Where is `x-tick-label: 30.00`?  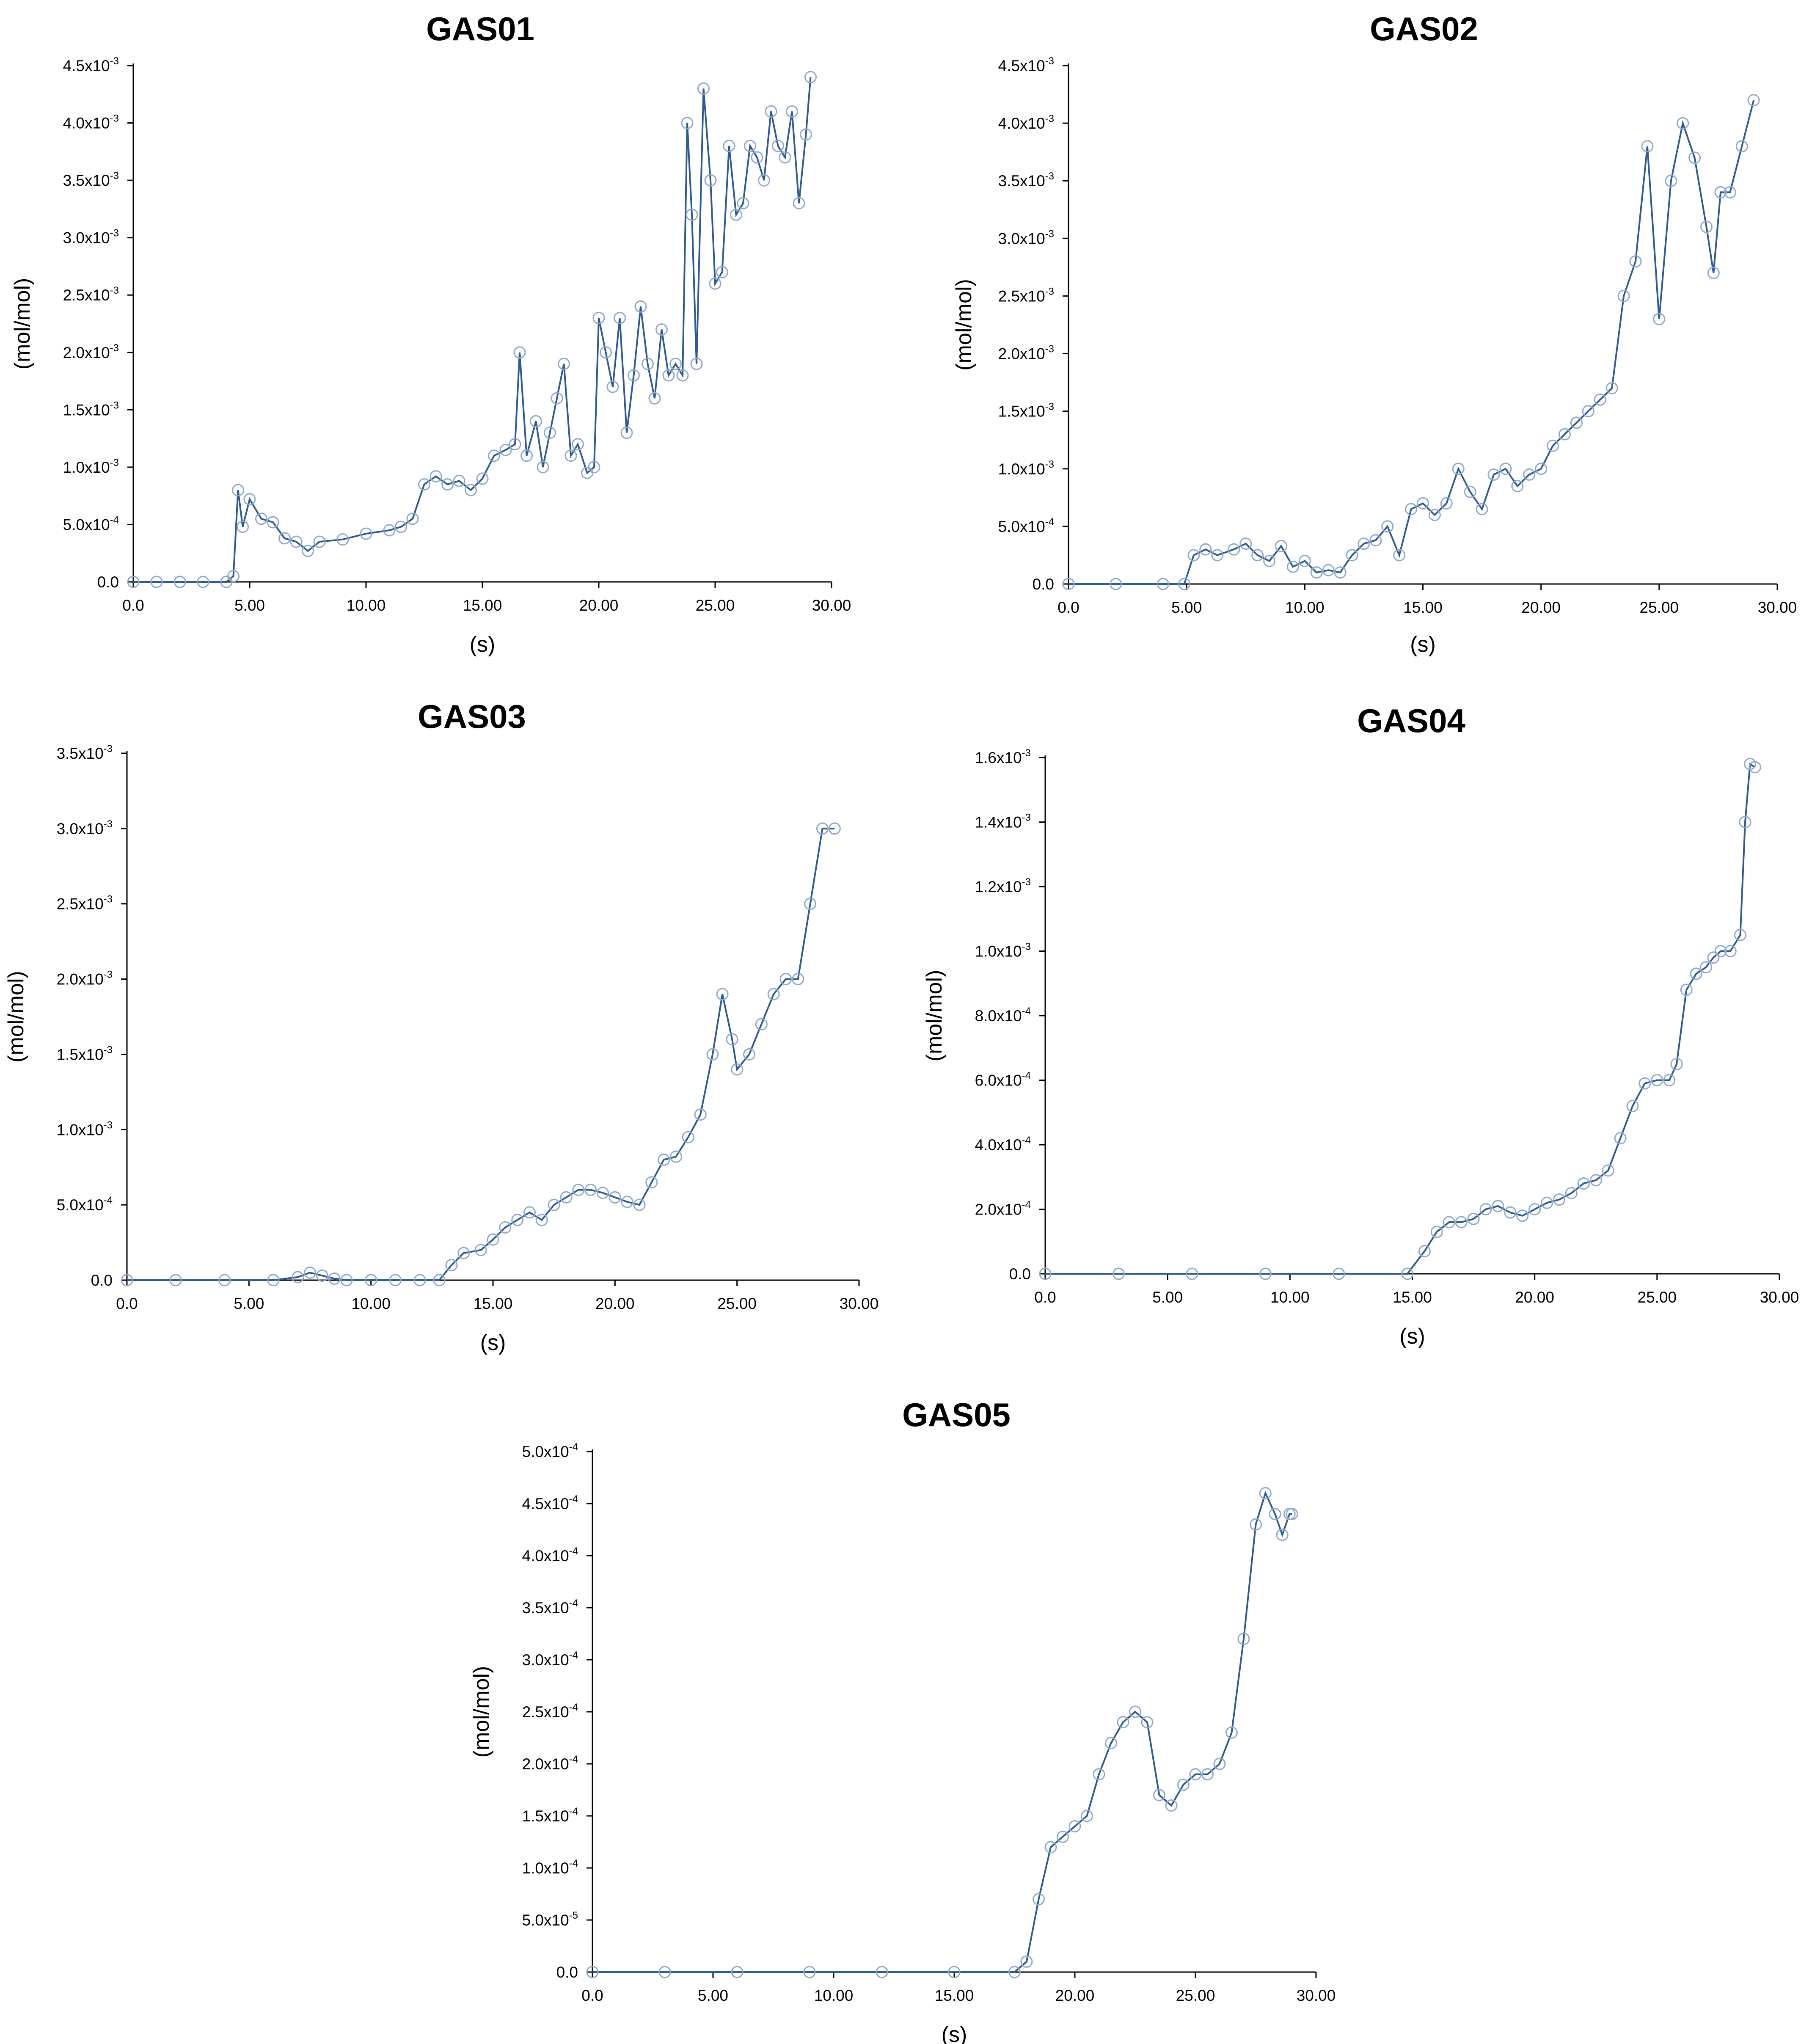 x-tick-label: 30.00 is located at coordinates (831, 605).